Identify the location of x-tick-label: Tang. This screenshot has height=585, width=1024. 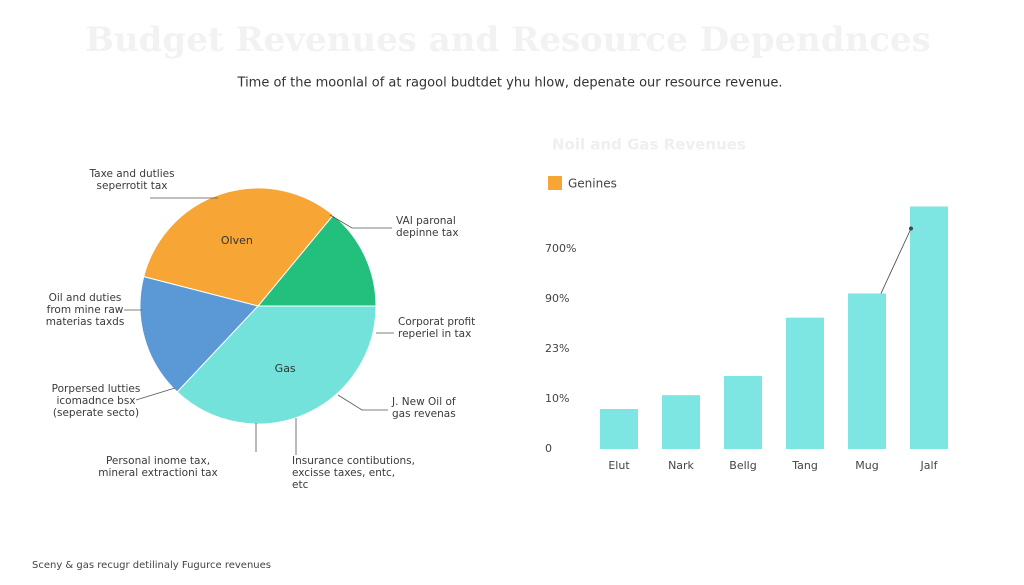
(804, 465).